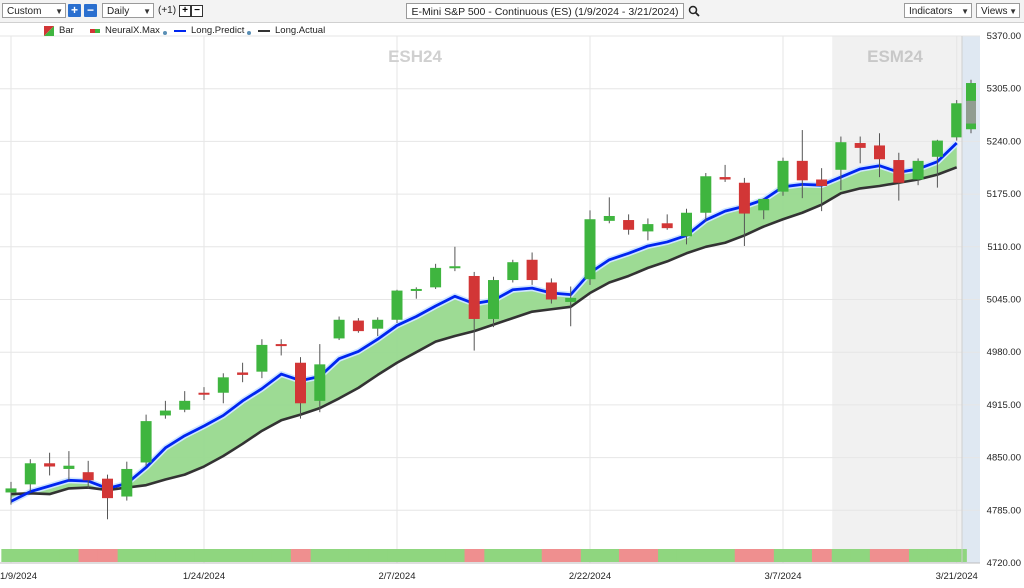 The image size is (1024, 588). What do you see at coordinates (59, 30) in the screenshot?
I see `legend-item-bar: Bar` at bounding box center [59, 30].